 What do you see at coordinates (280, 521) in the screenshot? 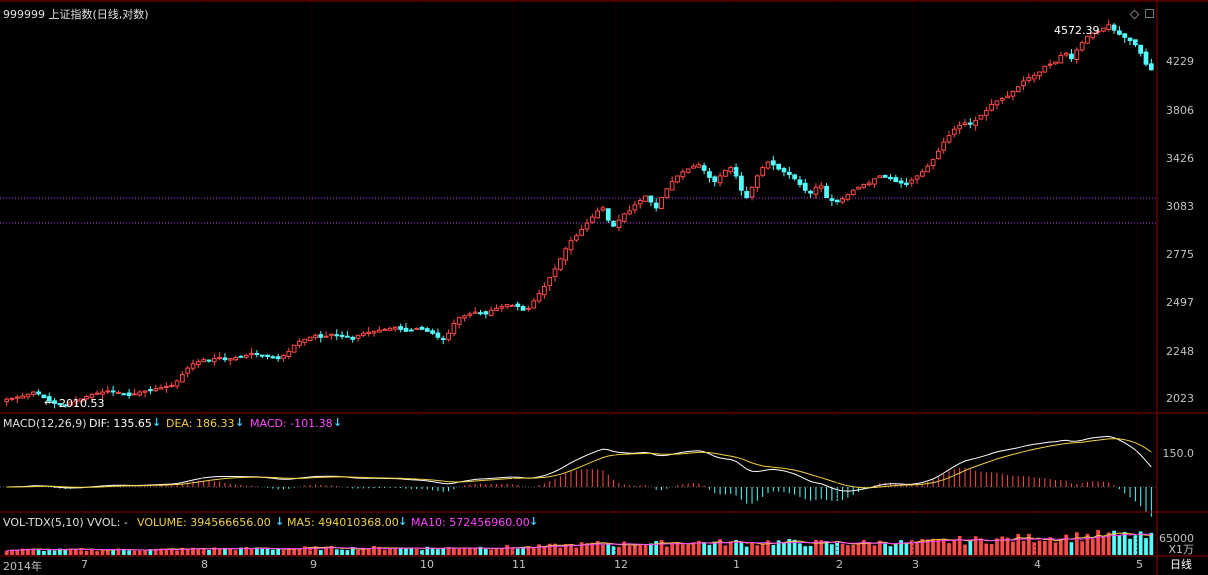
I see `volume-arrow: ↓` at bounding box center [280, 521].